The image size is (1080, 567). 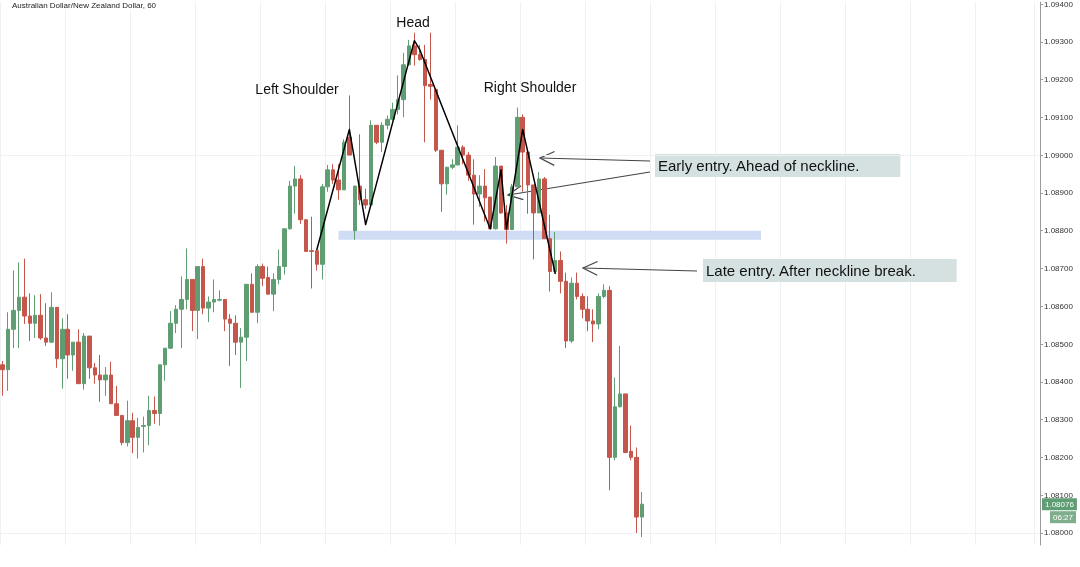 I want to click on y-tick-label: 1.09300, so click(x=1059, y=42).